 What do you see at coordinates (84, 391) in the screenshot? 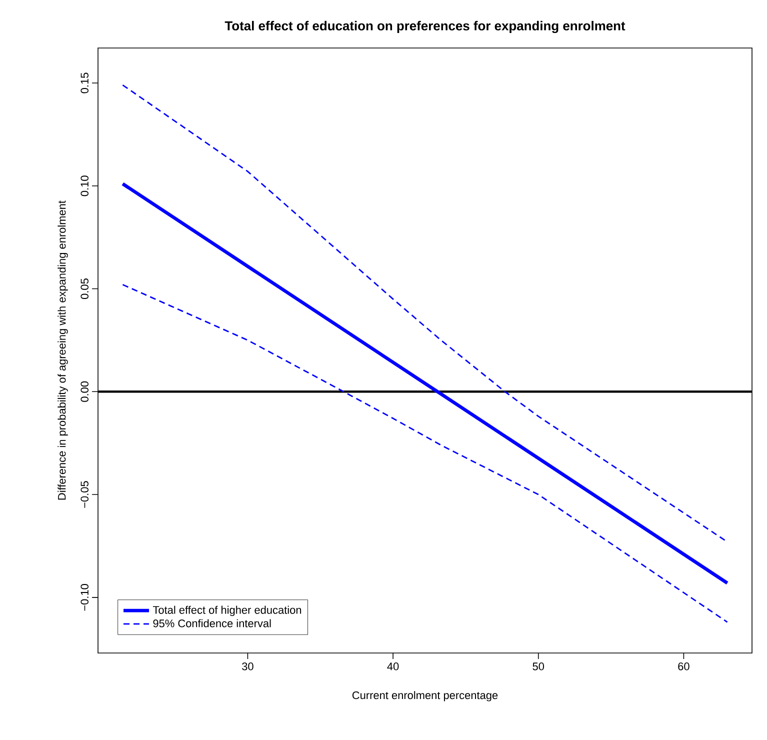
I see `y-tick-label: 0.00` at bounding box center [84, 391].